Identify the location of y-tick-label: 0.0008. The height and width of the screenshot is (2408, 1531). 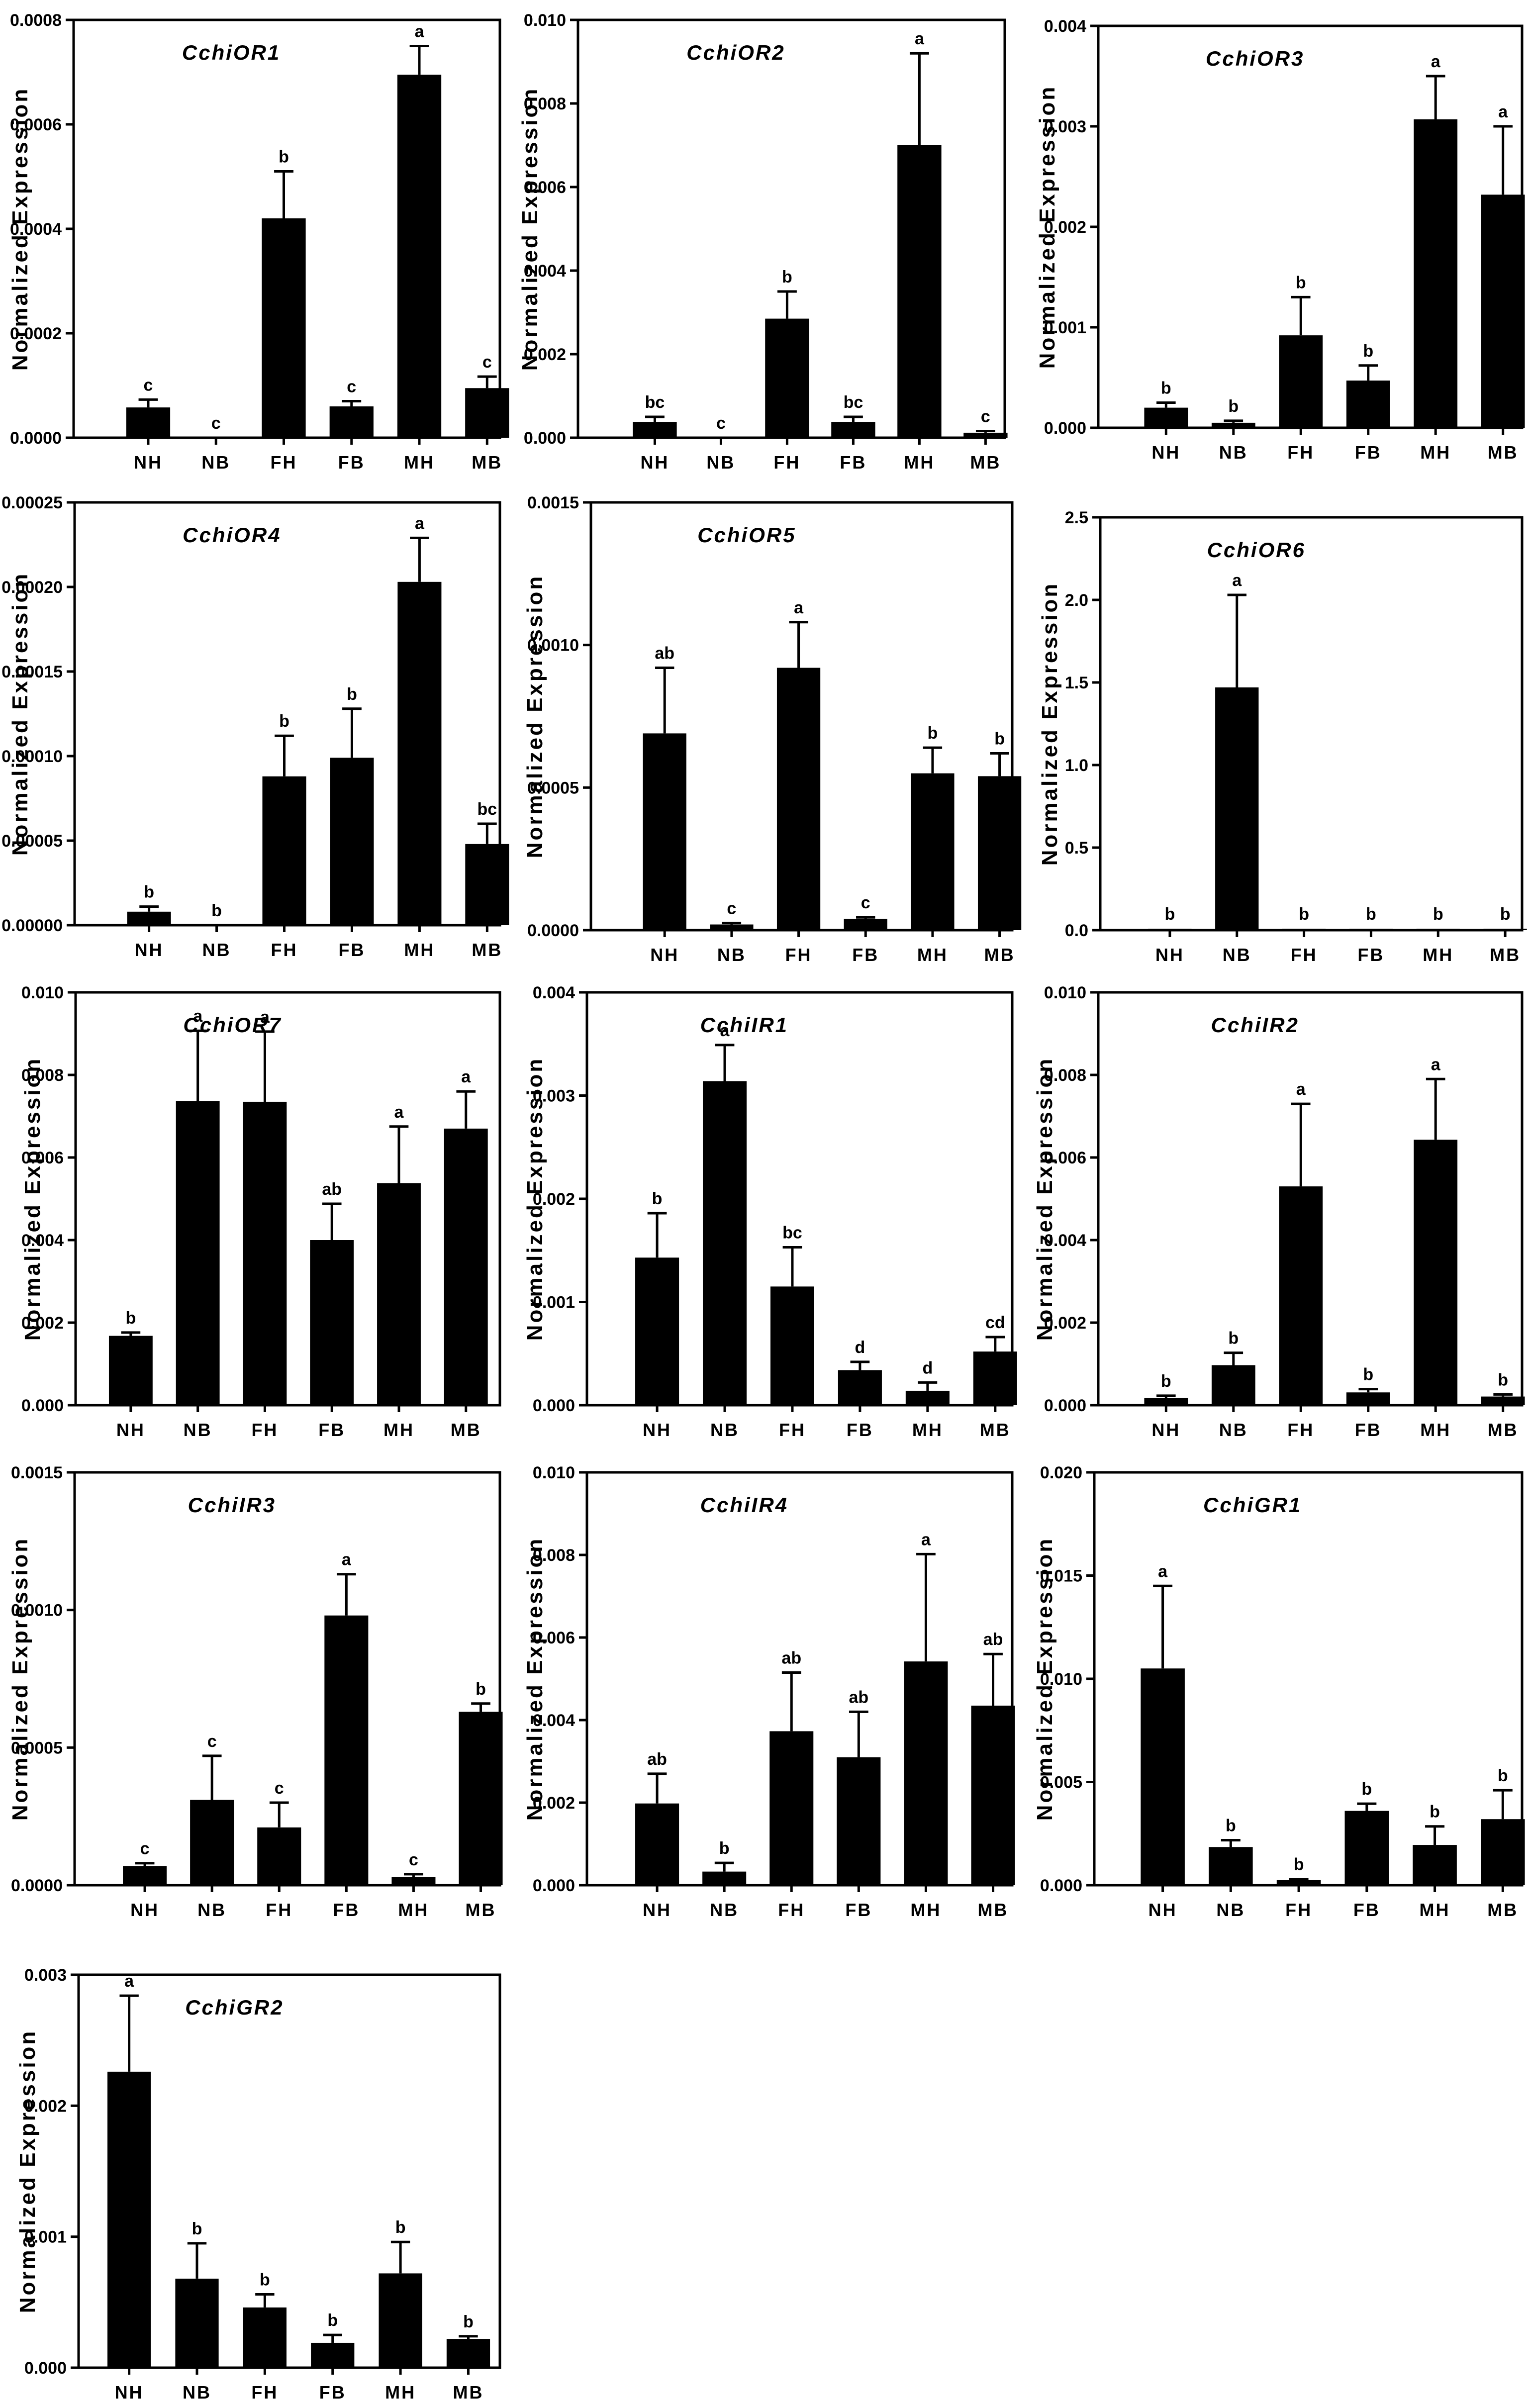
(36, 20).